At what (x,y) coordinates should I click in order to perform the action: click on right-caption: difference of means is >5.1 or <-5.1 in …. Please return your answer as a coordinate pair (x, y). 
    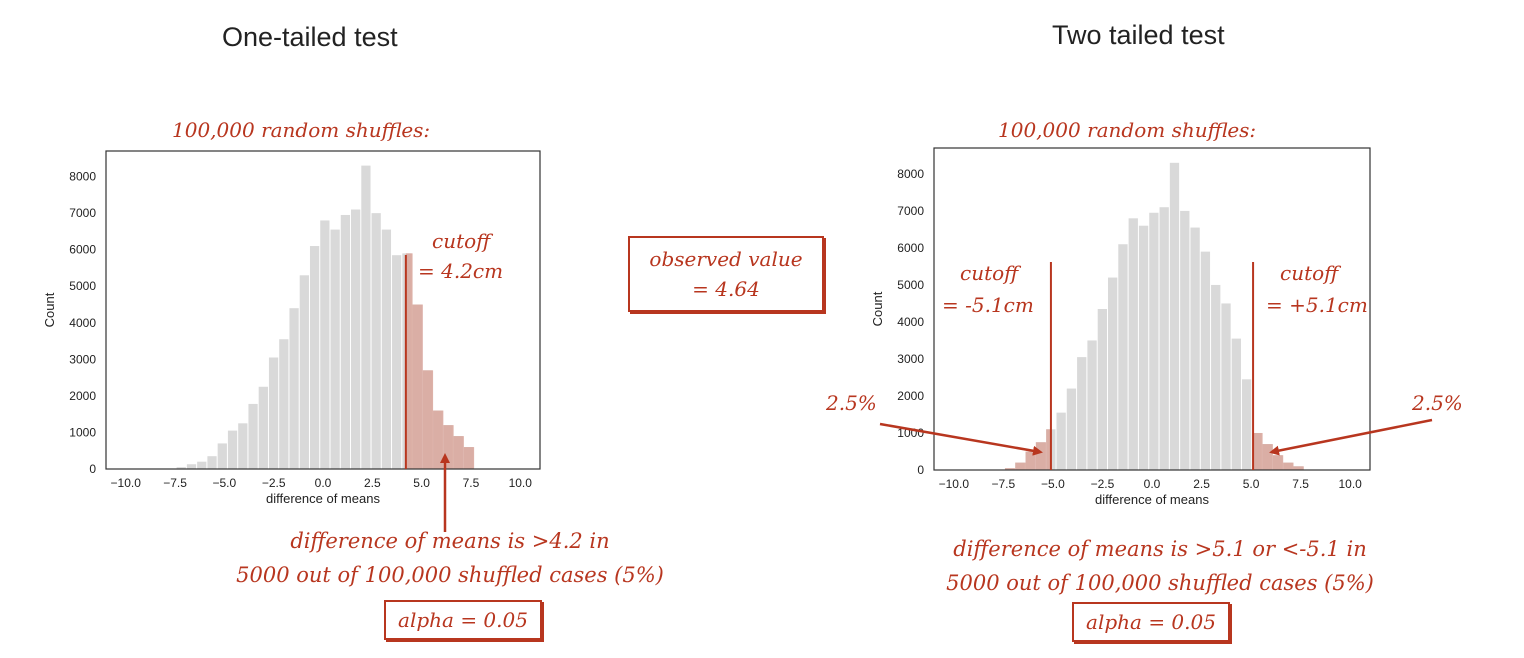
    Looking at the image, I should click on (1160, 566).